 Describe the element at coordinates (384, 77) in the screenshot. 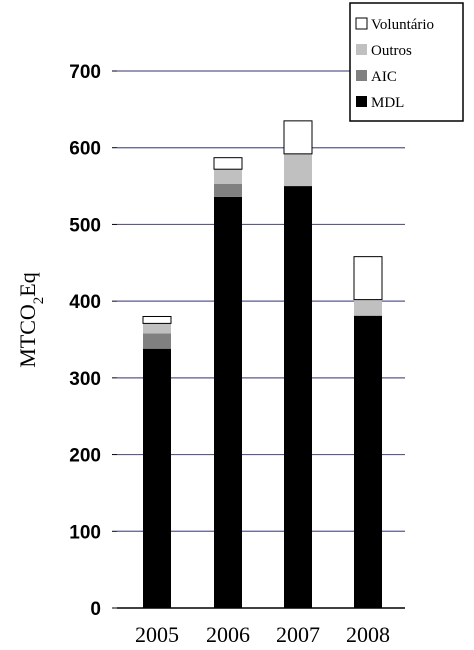

I see `legend-label: AIC` at that location.